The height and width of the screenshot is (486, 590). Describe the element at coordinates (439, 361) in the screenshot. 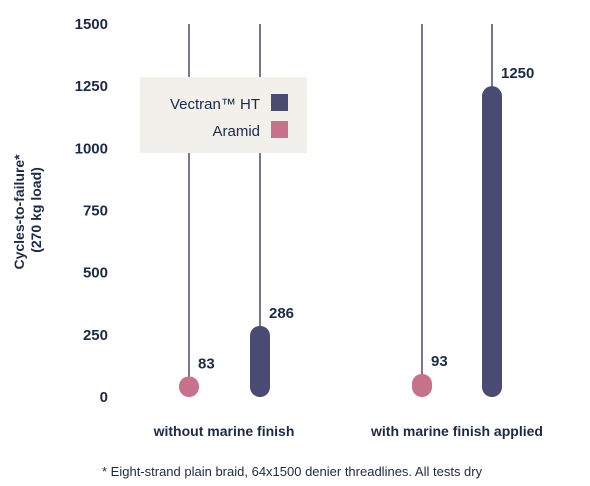

I see `aramid-1-value-label: 93` at that location.